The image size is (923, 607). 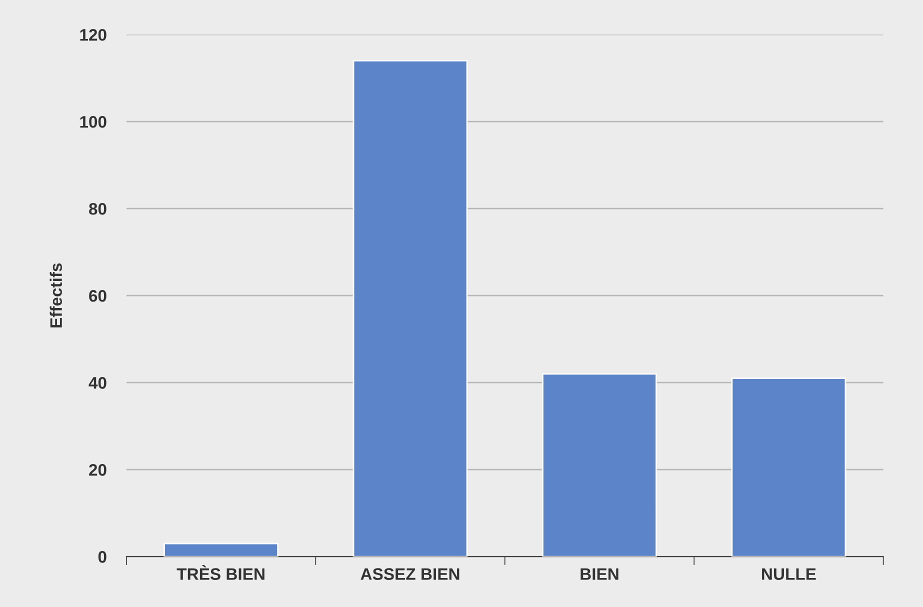 I want to click on y-tick-label: 0, so click(x=102, y=557).